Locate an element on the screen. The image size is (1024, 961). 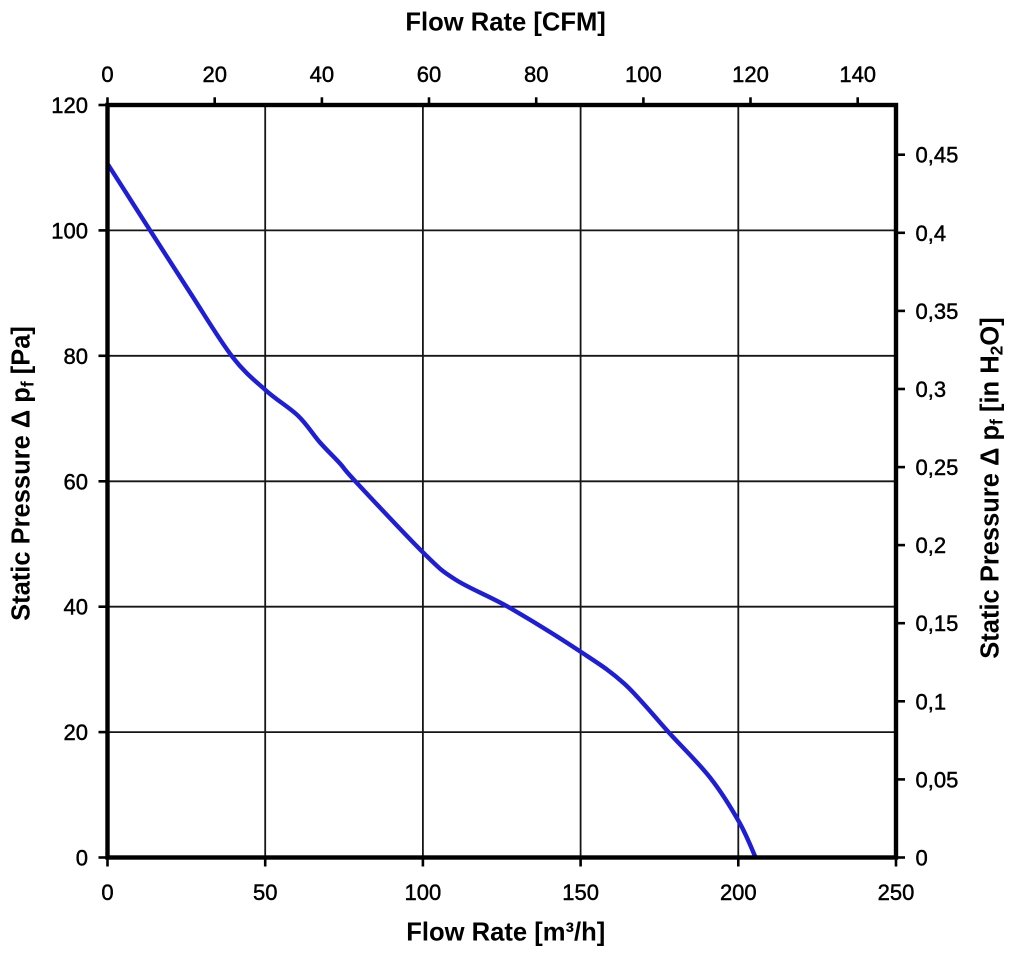
svg-text: 50 is located at coordinates (265, 892).